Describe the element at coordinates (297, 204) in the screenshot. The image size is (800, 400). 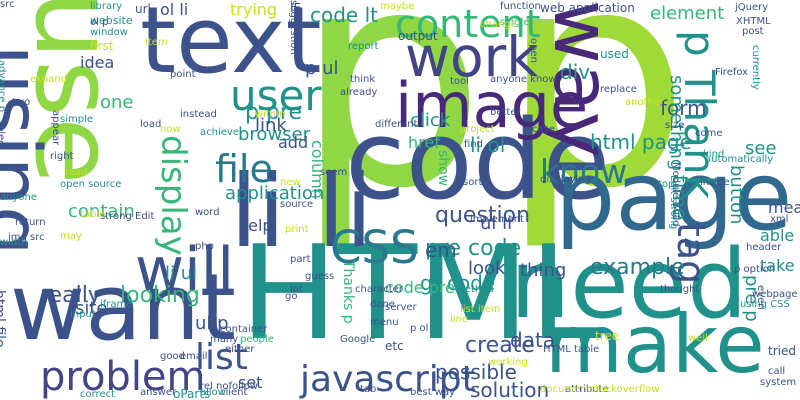
I see `word-source: source` at that location.